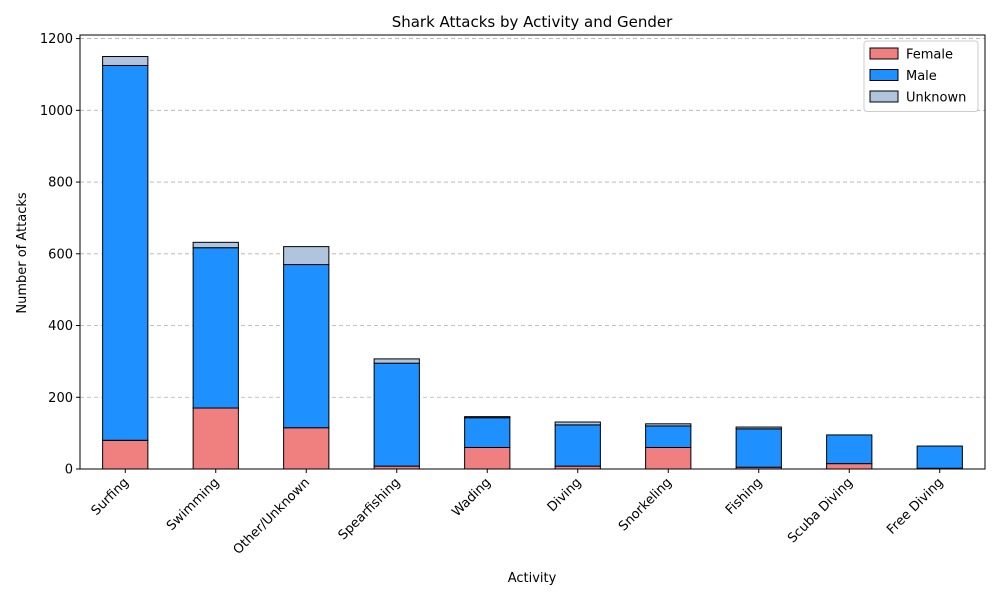  What do you see at coordinates (215, 328) in the screenshot?
I see `bar-swimming-male` at bounding box center [215, 328].